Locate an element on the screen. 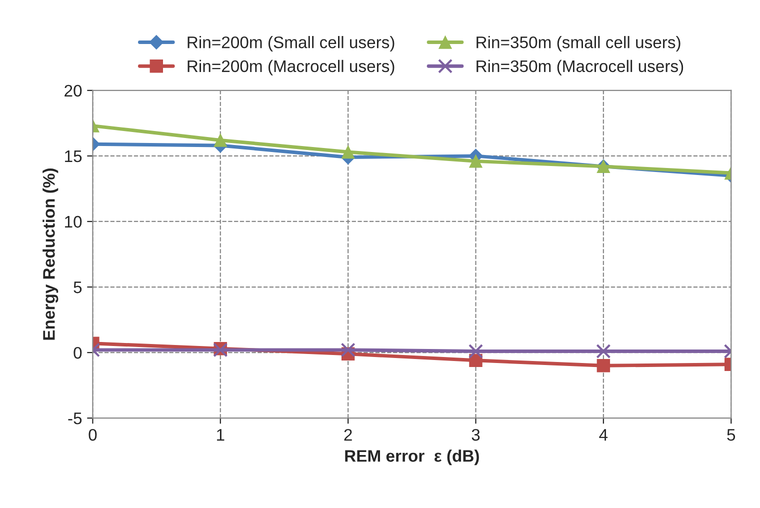  x-tick-label: 3 is located at coordinates (476, 434).